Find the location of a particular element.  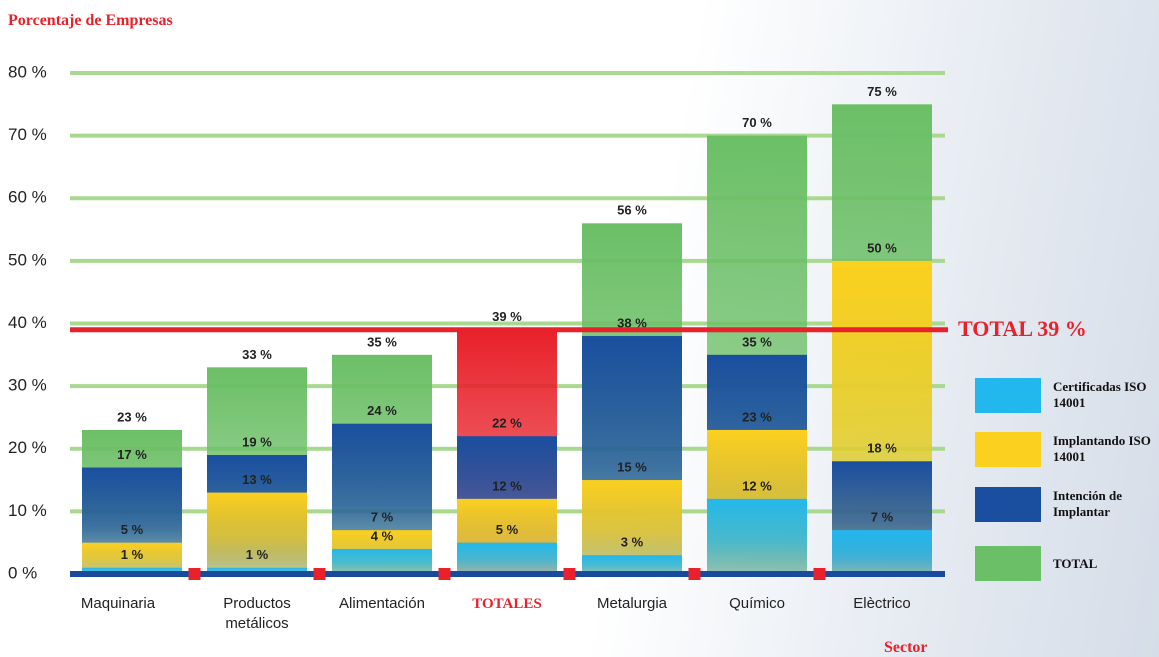

legend-label: TOTAL is located at coordinates (1075, 563).